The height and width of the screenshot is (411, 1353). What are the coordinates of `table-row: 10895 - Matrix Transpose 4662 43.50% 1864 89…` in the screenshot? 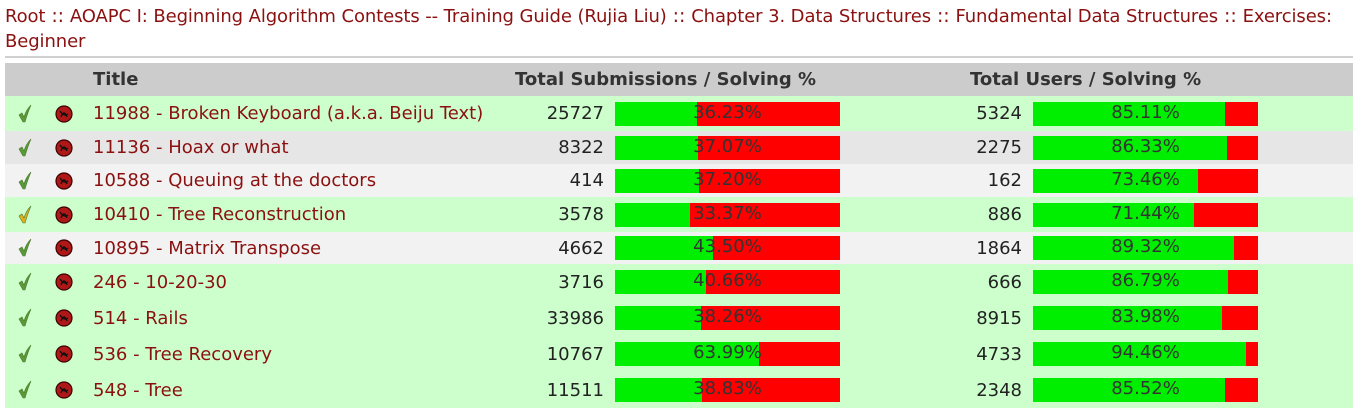 It's located at (679, 248).